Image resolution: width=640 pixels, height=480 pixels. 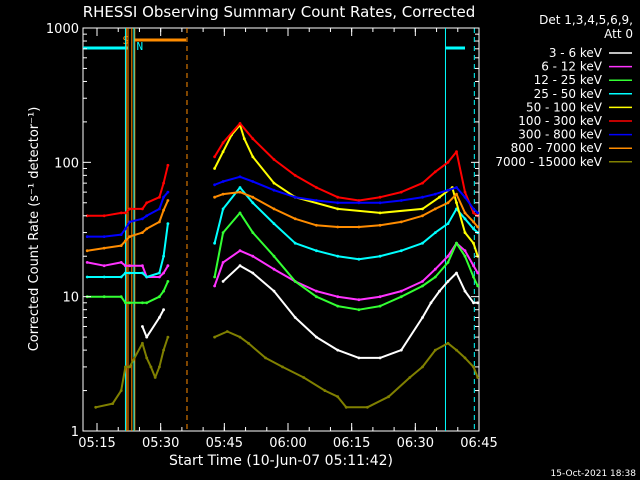 What do you see at coordinates (96, 443) in the screenshot?
I see `x-tick-label: 05:15` at bounding box center [96, 443].